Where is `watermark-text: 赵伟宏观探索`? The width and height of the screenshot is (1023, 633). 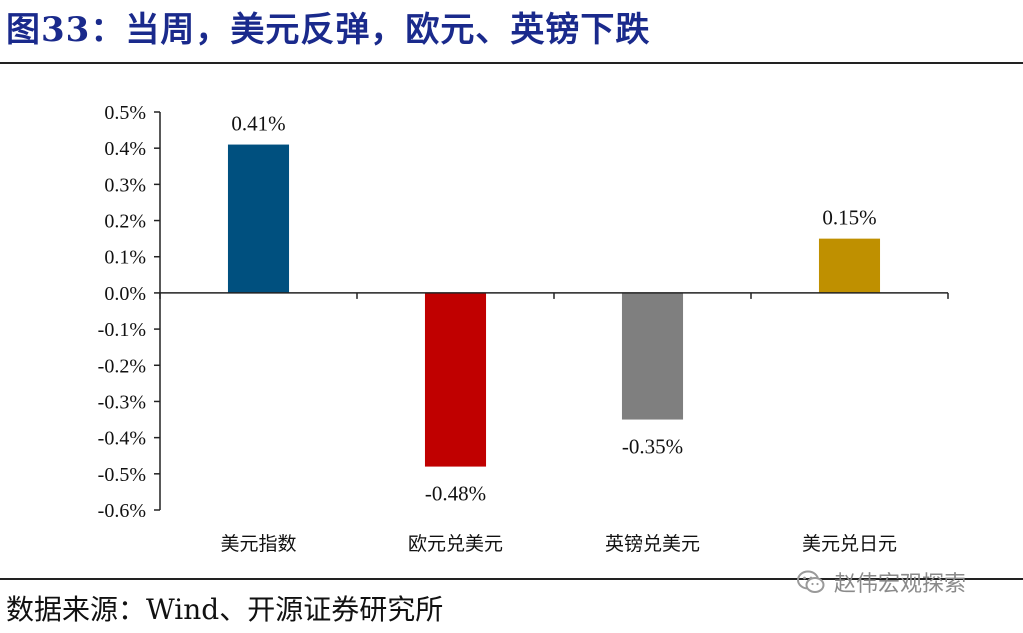 watermark-text: 赵伟宏观探索 is located at coordinates (900, 584).